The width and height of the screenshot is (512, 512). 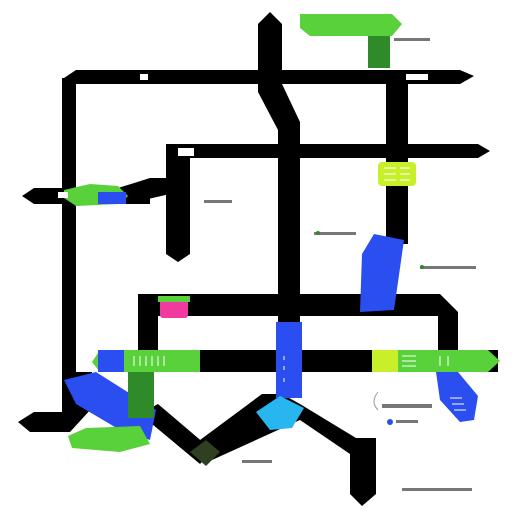 What do you see at coordinates (370, 328) in the screenshot?
I see `markers` at bounding box center [370, 328].